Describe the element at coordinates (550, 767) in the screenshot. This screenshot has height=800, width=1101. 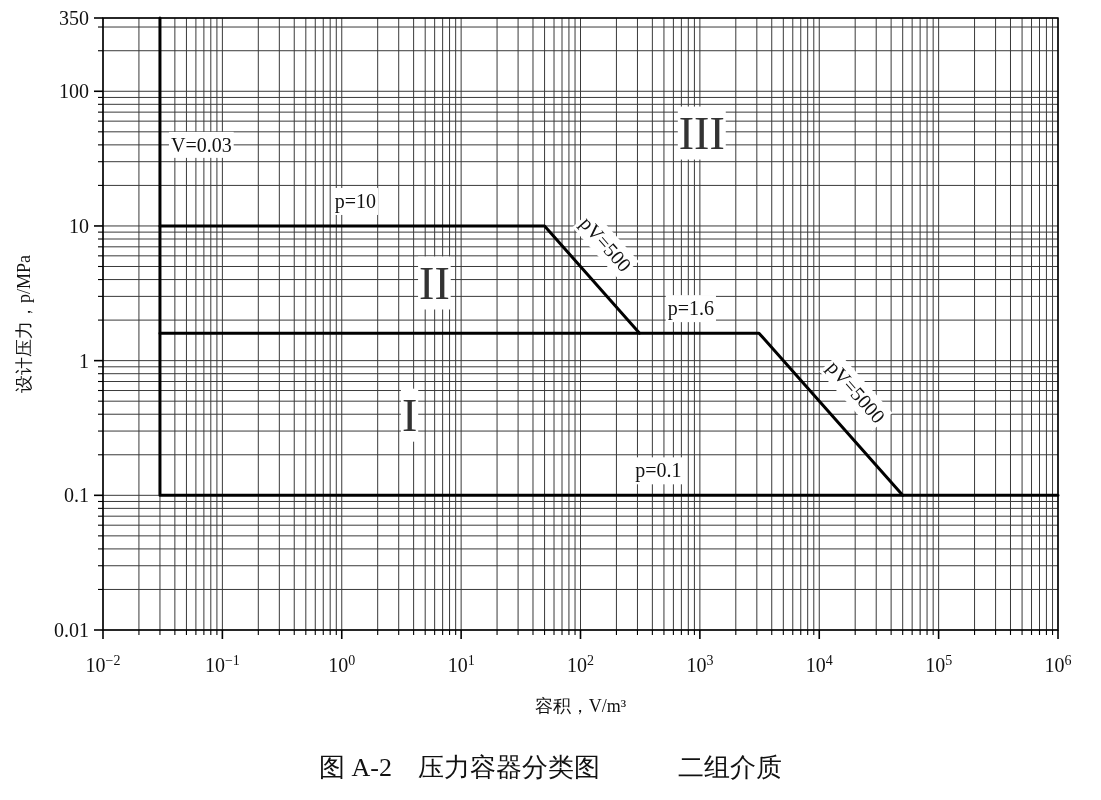
I see `title: 图 A-2 压力容器分类图 二组介质` at that location.